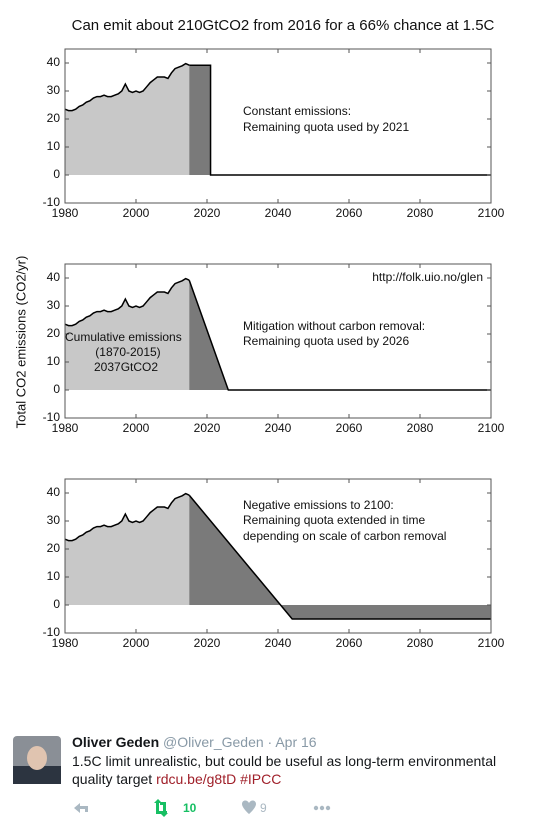 This screenshot has height=828, width=540. Describe the element at coordinates (427, 277) in the screenshot. I see `annotation: http://folk.uio.no/glen` at that location.